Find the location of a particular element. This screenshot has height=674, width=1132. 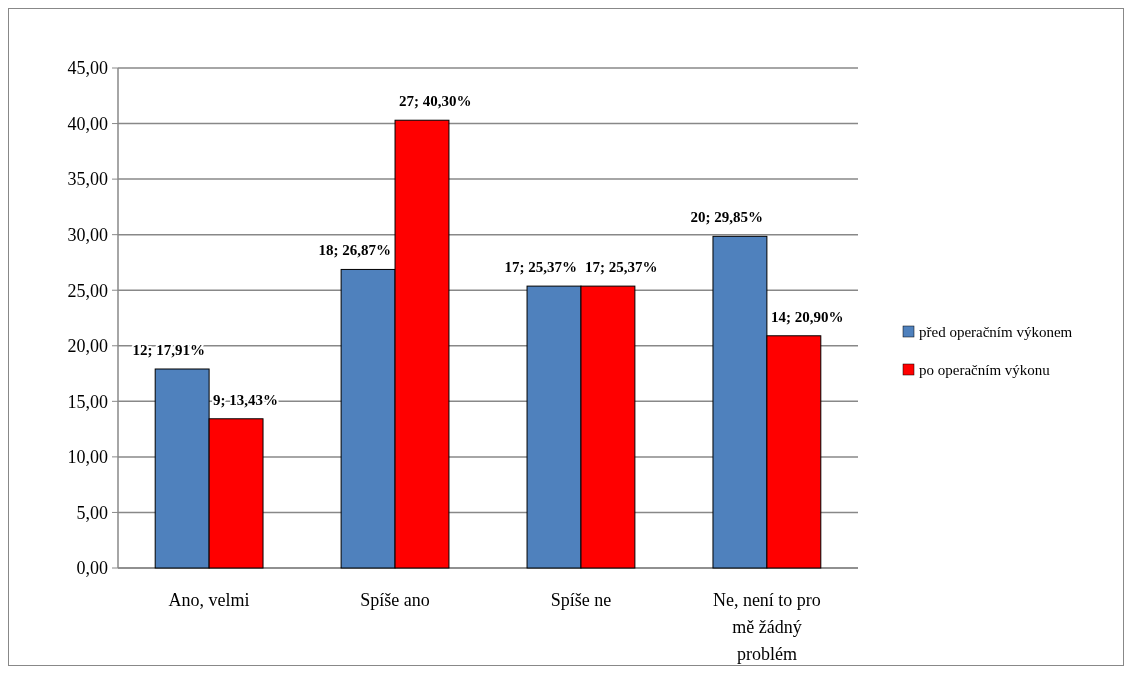

data-label: 12; 17,91% is located at coordinates (169, 350).